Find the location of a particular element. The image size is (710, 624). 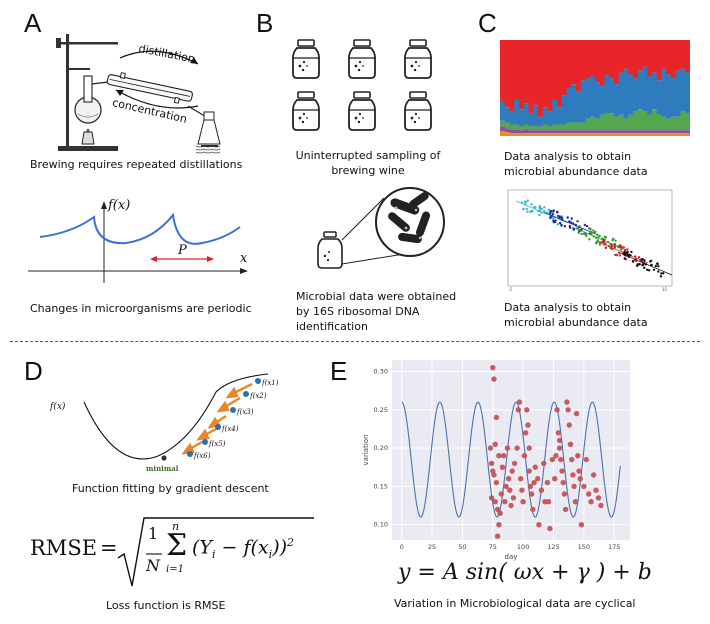

cluster-trend-line is located at coordinates (622, 252).